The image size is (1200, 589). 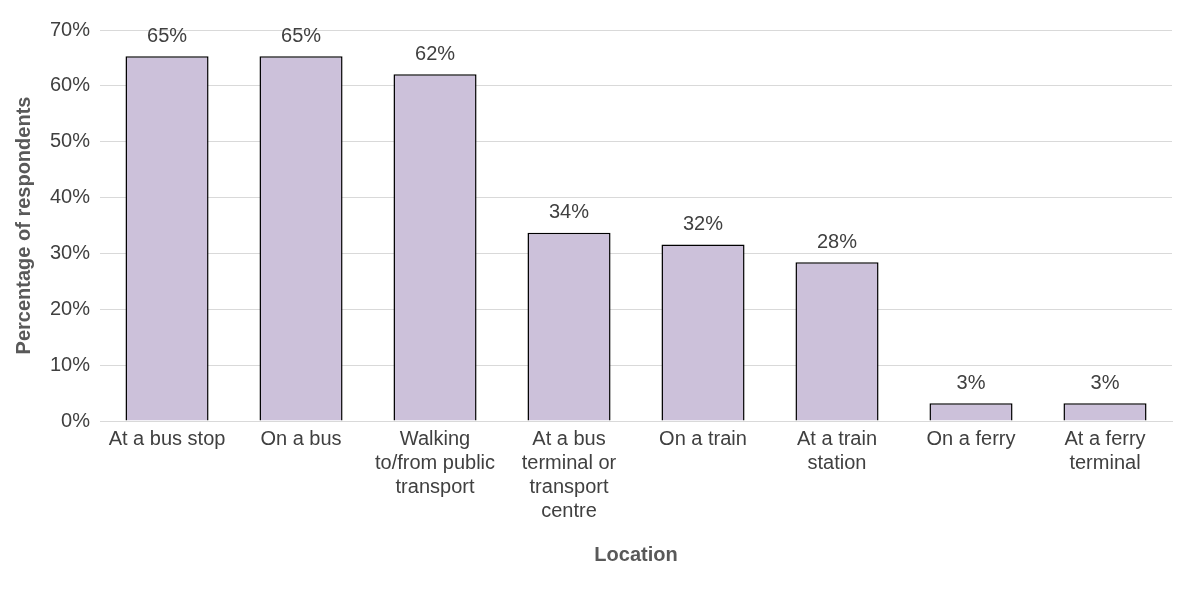 What do you see at coordinates (569, 473) in the screenshot?
I see `x-tick-label: At a bus terminal or transport centre` at bounding box center [569, 473].